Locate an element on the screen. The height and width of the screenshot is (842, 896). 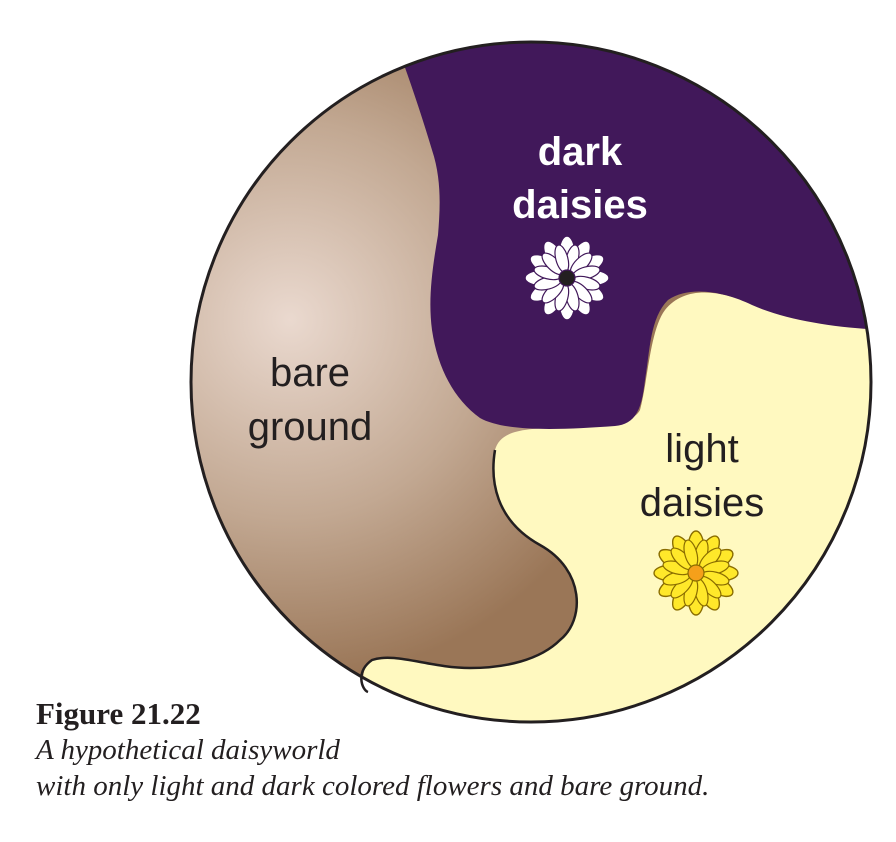
caption-line-1: A hypothetical daisyworld is located at coordinates (188, 750).